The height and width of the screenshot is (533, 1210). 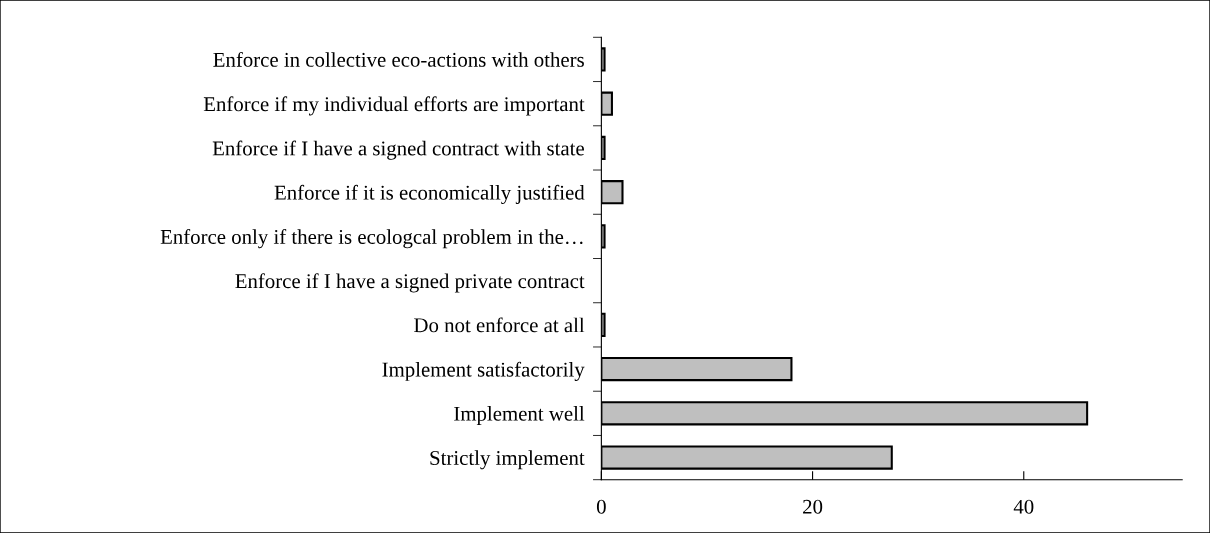 I want to click on x-tick-label: 20, so click(x=813, y=506).